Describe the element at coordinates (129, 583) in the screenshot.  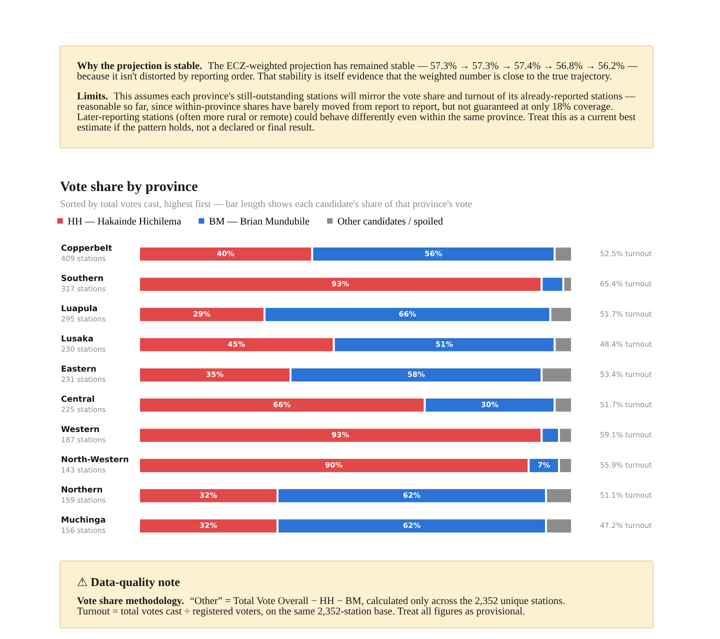
I see `text: ⚠ Data-quality note` at that location.